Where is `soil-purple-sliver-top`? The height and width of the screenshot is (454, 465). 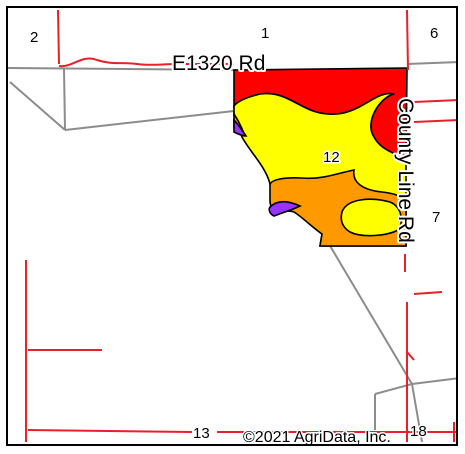
soil-purple-sliver-top is located at coordinates (240, 127).